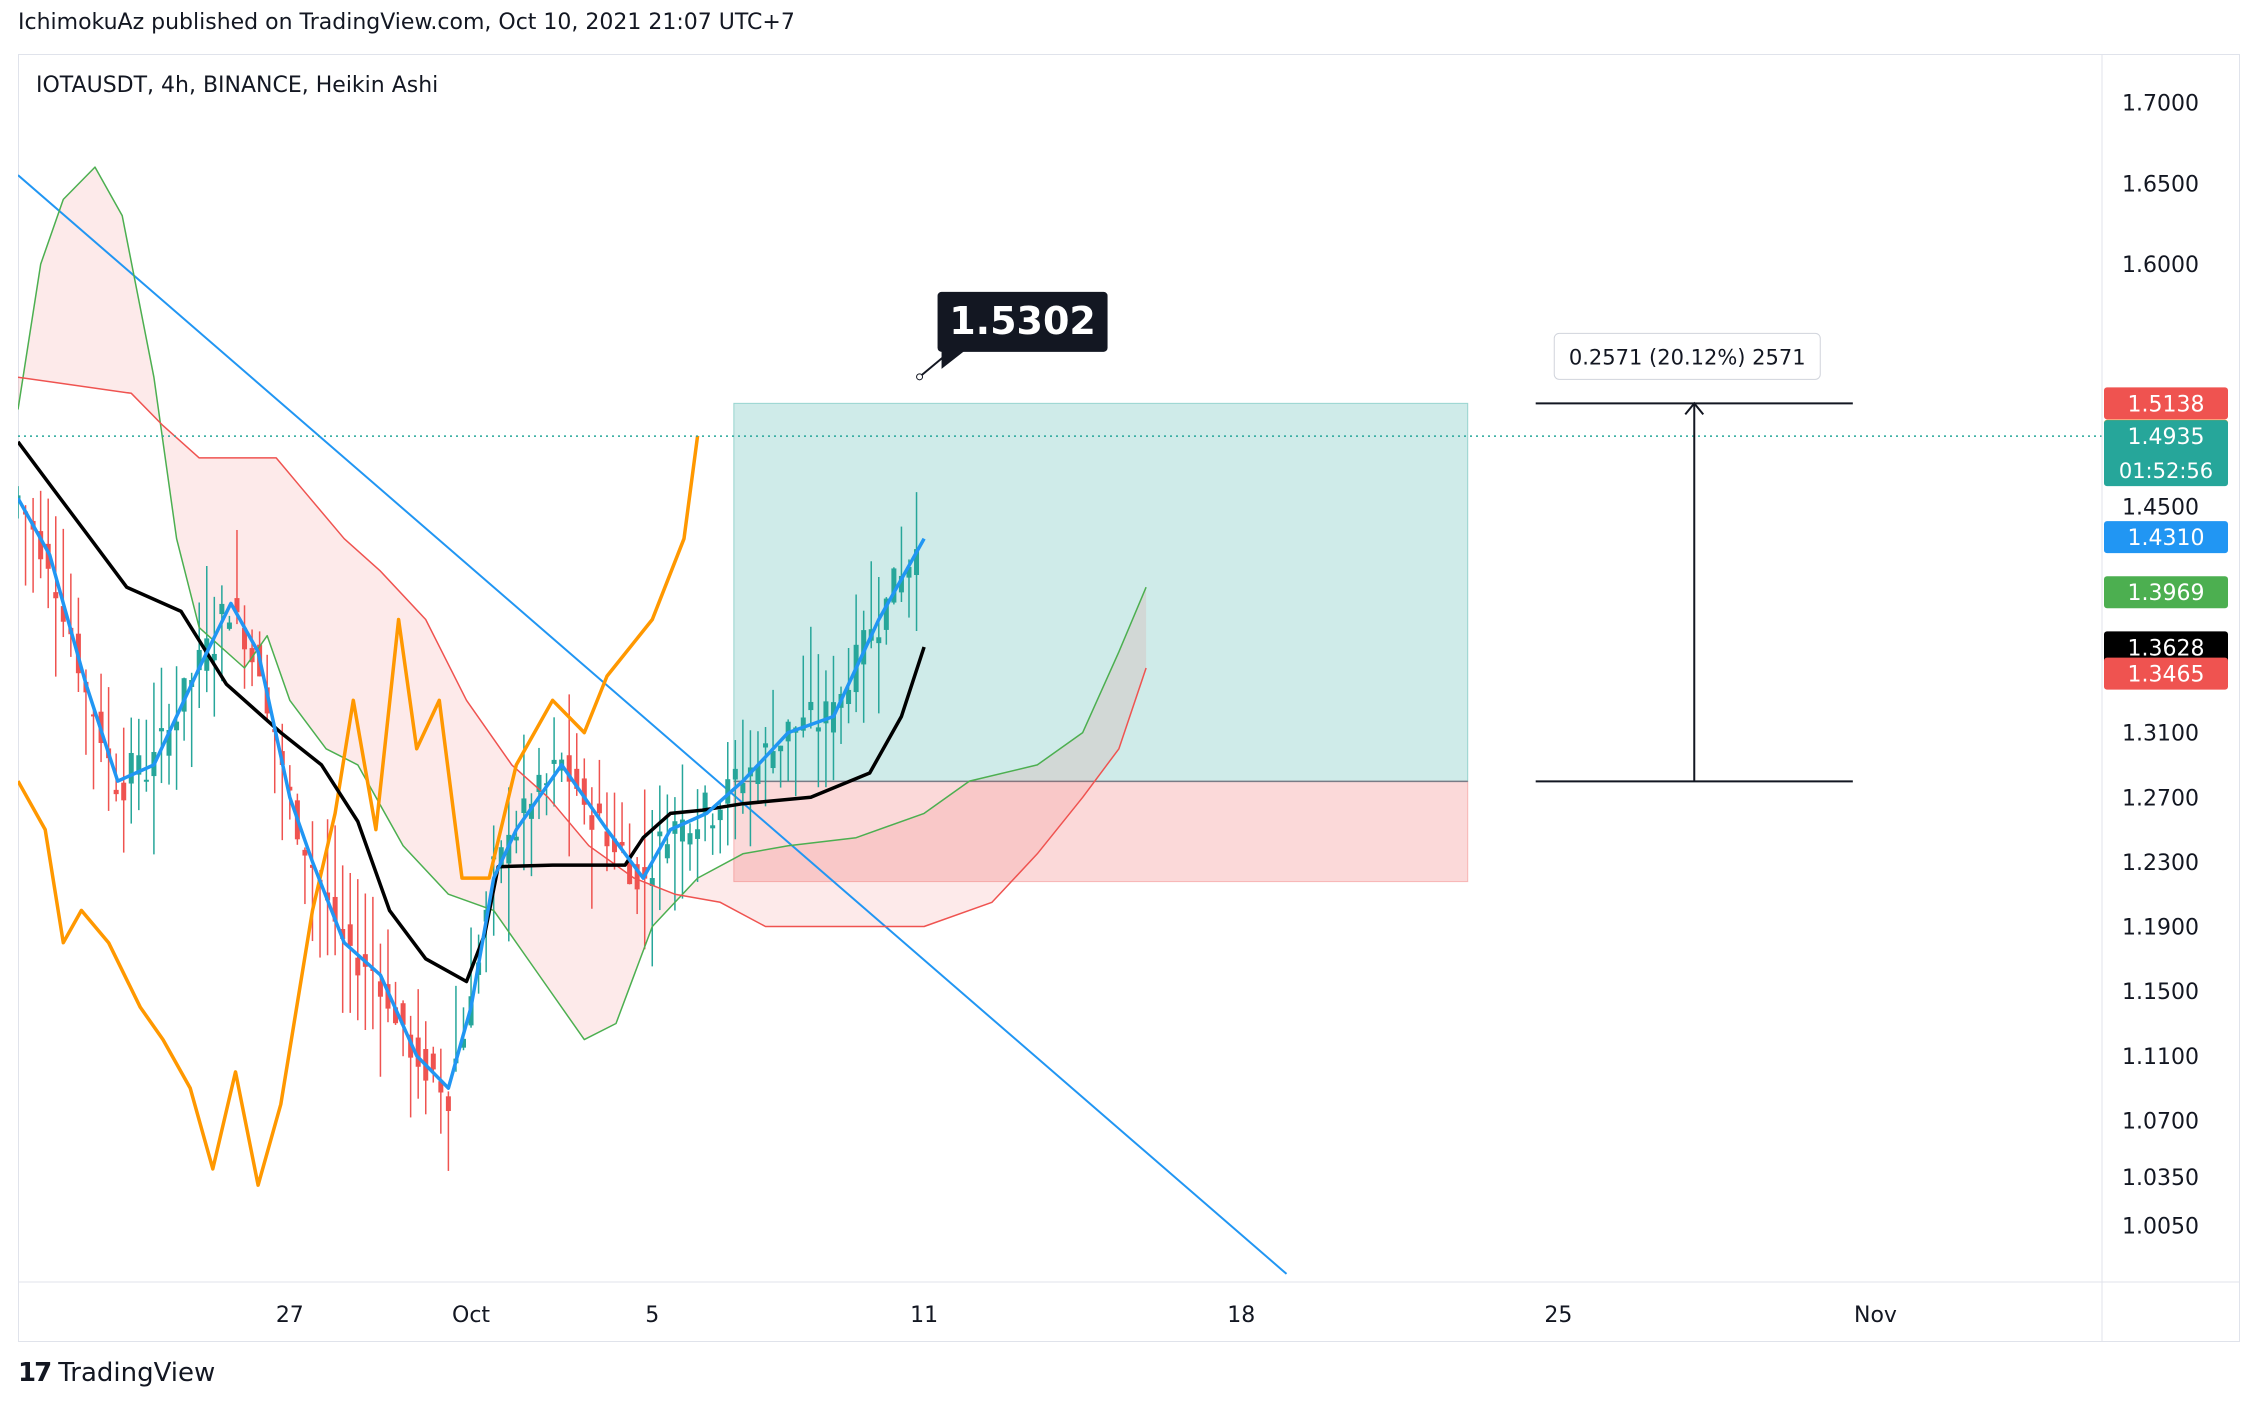 This screenshot has width=2258, height=1410. I want to click on x-tick-label: Oct, so click(471, 1315).